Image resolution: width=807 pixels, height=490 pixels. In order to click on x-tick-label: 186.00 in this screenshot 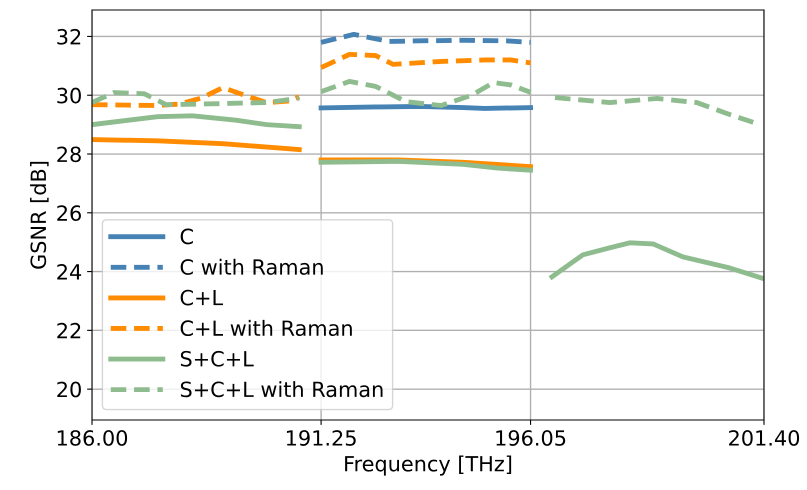, I will do `click(93, 438)`.